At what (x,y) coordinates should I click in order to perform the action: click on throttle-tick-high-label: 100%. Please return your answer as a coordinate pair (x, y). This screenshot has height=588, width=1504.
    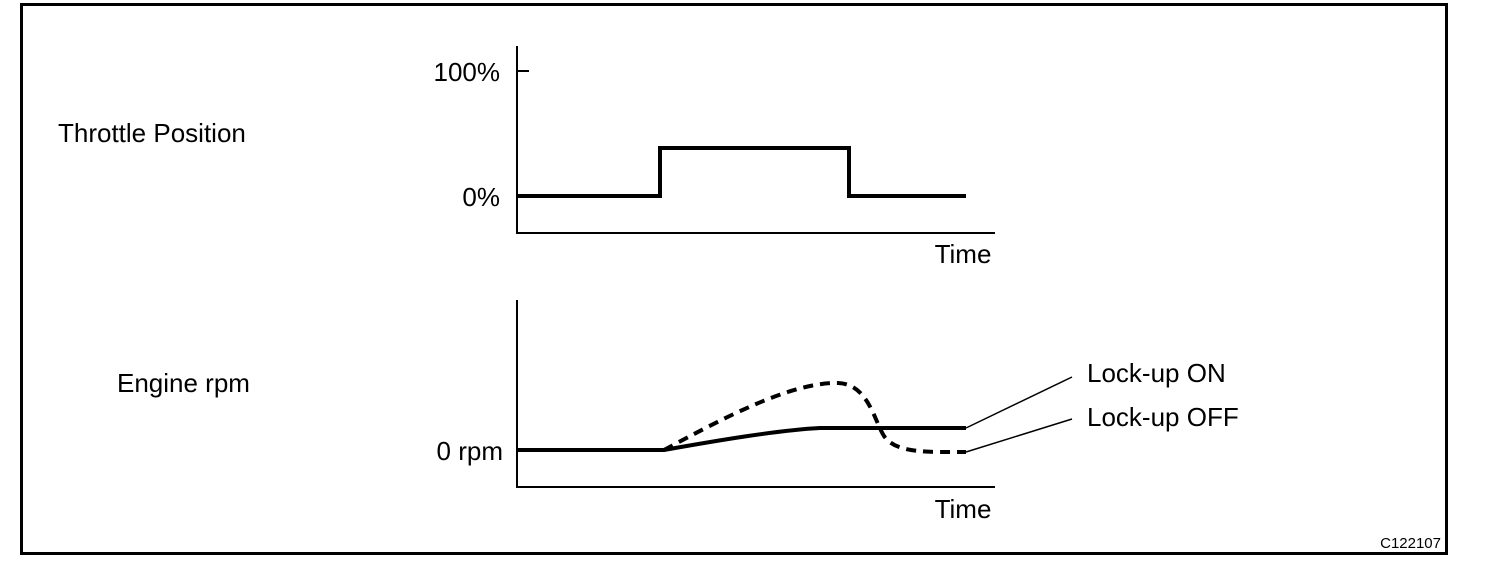
    Looking at the image, I should click on (467, 72).